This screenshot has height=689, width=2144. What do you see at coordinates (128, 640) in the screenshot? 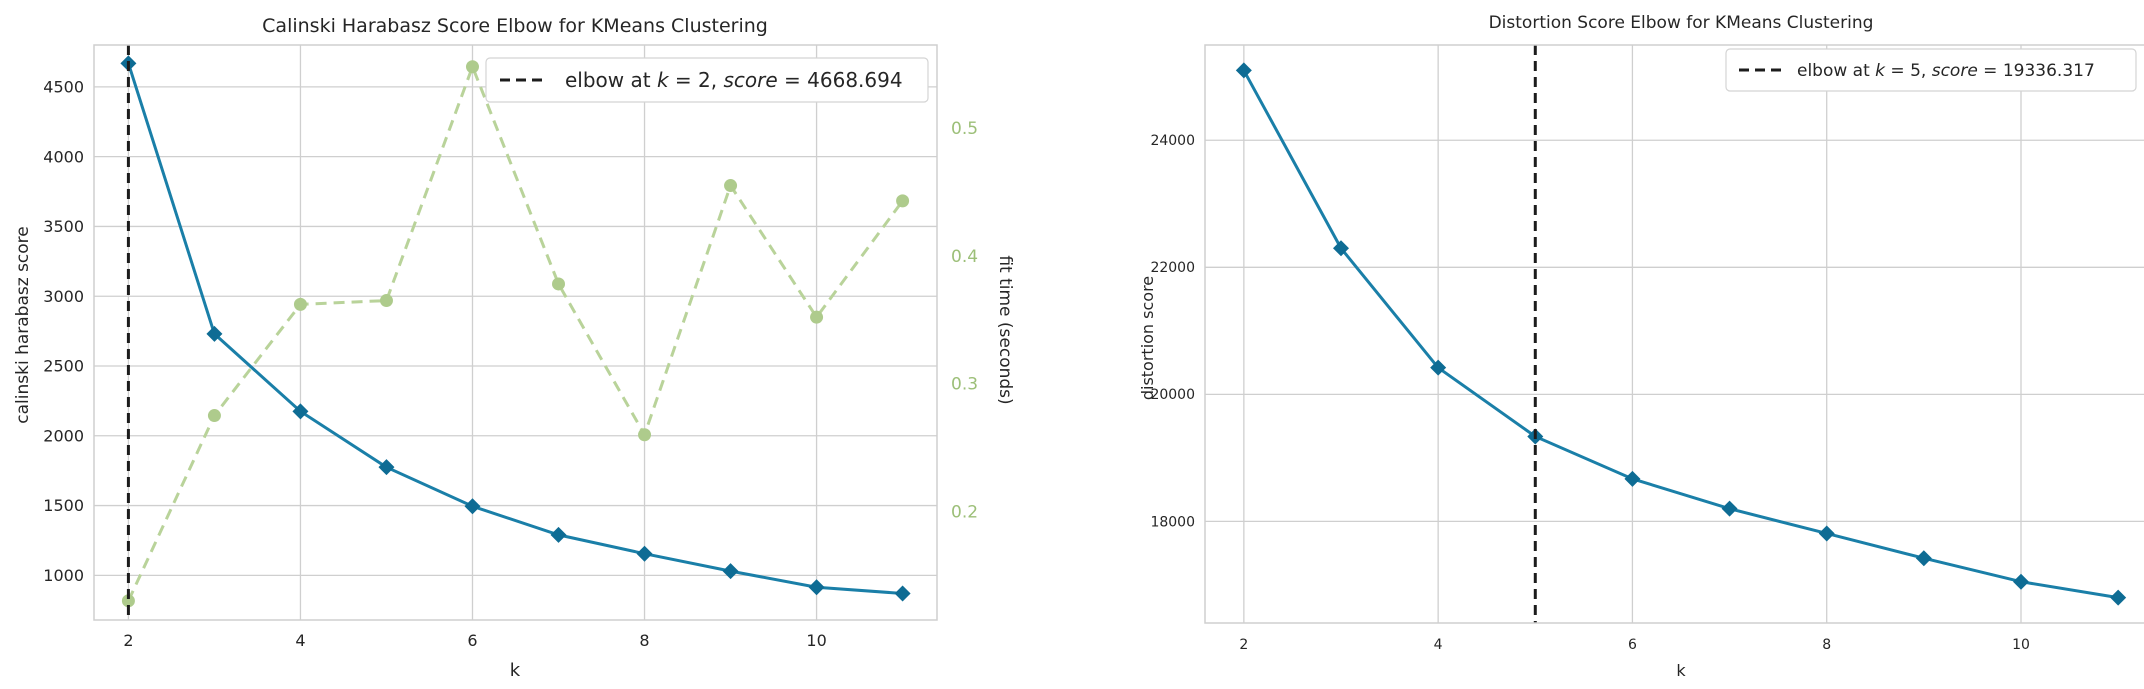
I see `calinski-x-tick-label: 2` at bounding box center [128, 640].